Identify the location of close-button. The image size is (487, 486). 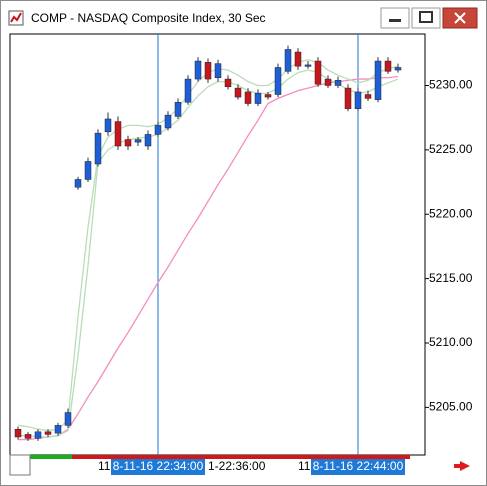
(460, 18).